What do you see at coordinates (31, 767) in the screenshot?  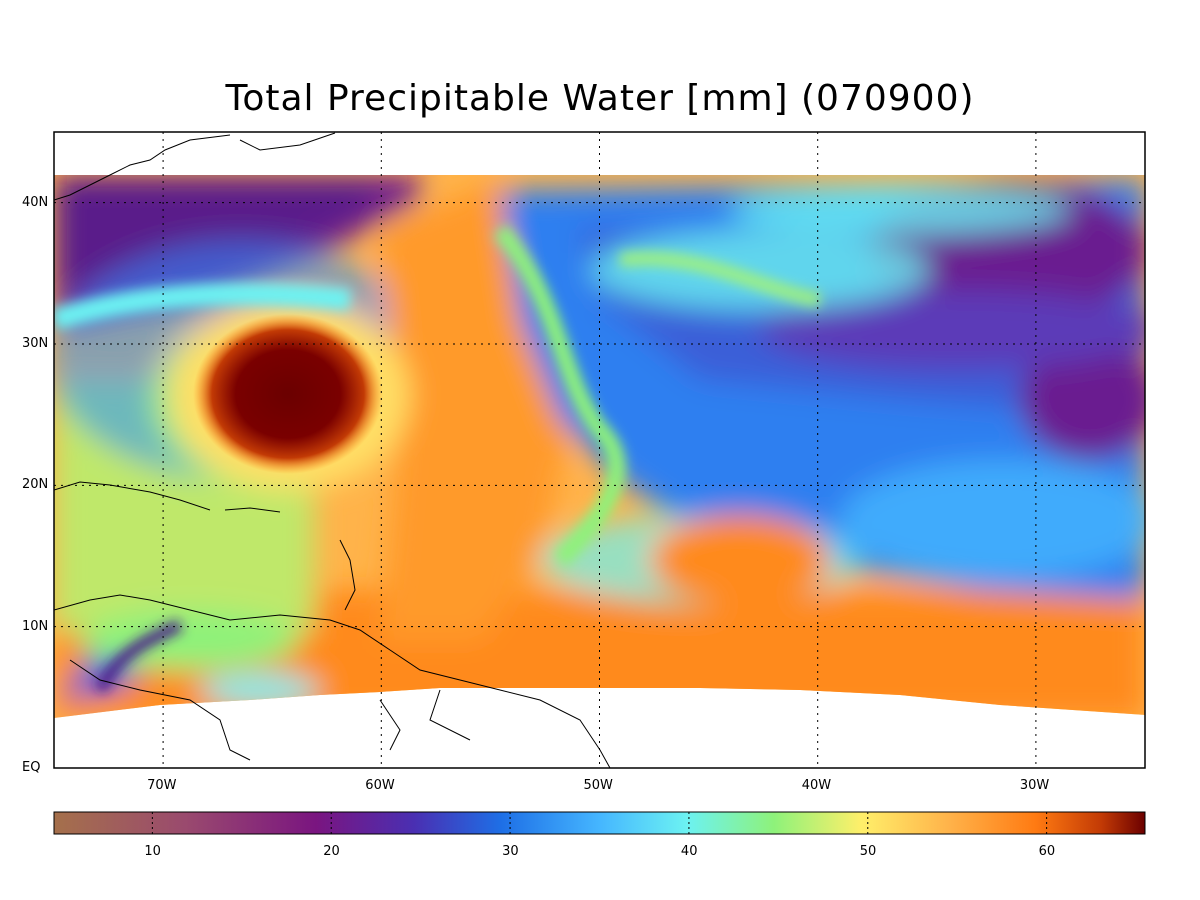 I see `lat-tick-label: EQ` at bounding box center [31, 767].